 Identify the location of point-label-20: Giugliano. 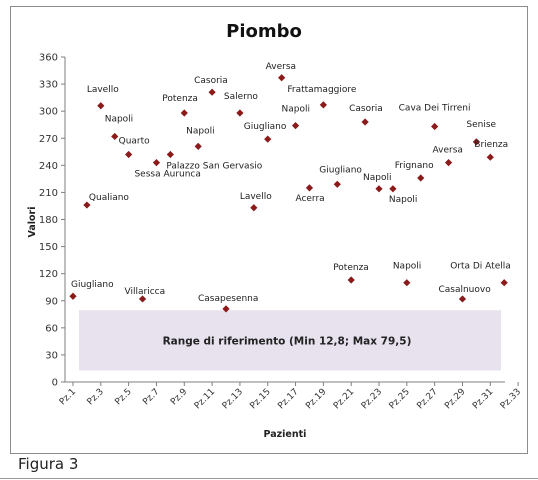
(340, 170).